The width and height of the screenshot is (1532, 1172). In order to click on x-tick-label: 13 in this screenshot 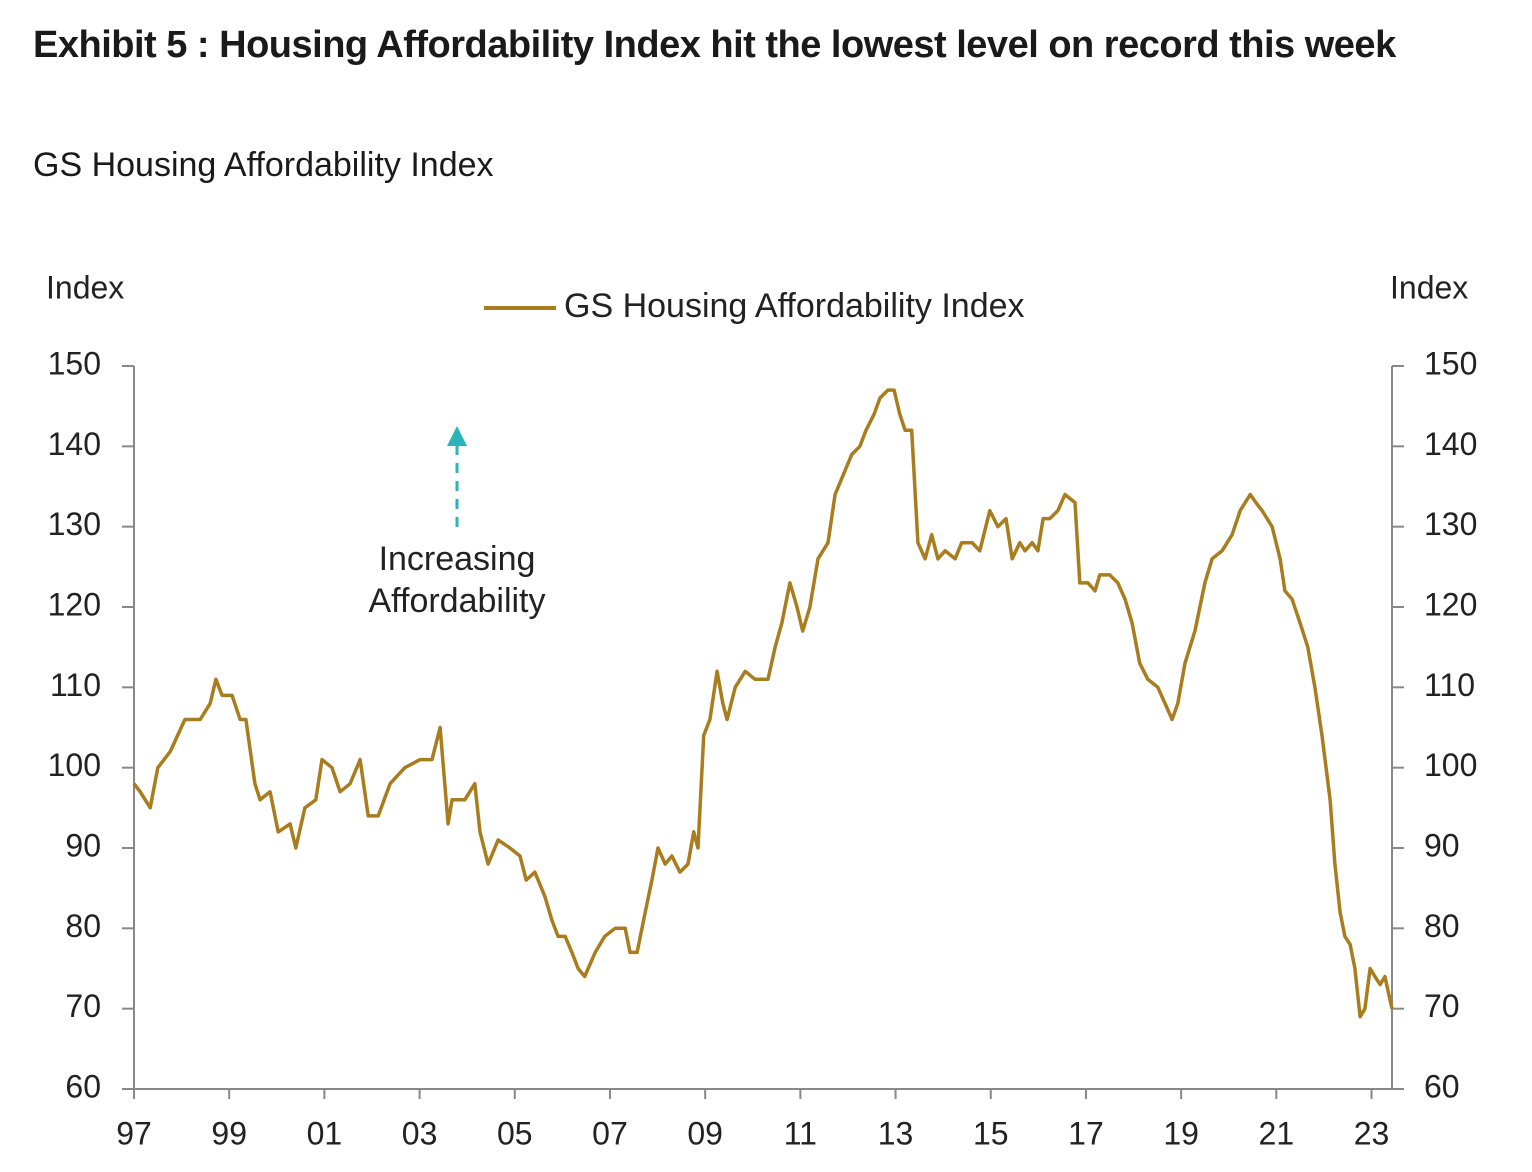, I will do `click(896, 1133)`.